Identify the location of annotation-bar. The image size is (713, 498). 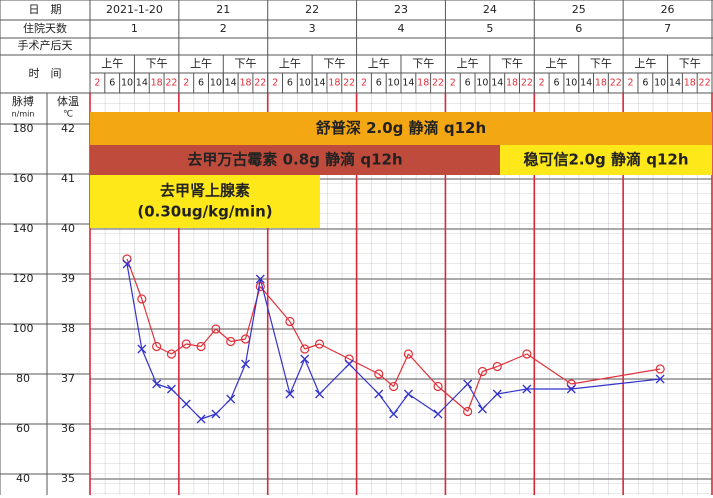
(205, 201).